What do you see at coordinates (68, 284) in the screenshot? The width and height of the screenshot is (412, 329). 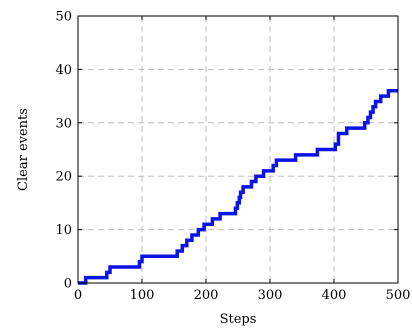 I see `y-tick-label-0: 0` at bounding box center [68, 284].